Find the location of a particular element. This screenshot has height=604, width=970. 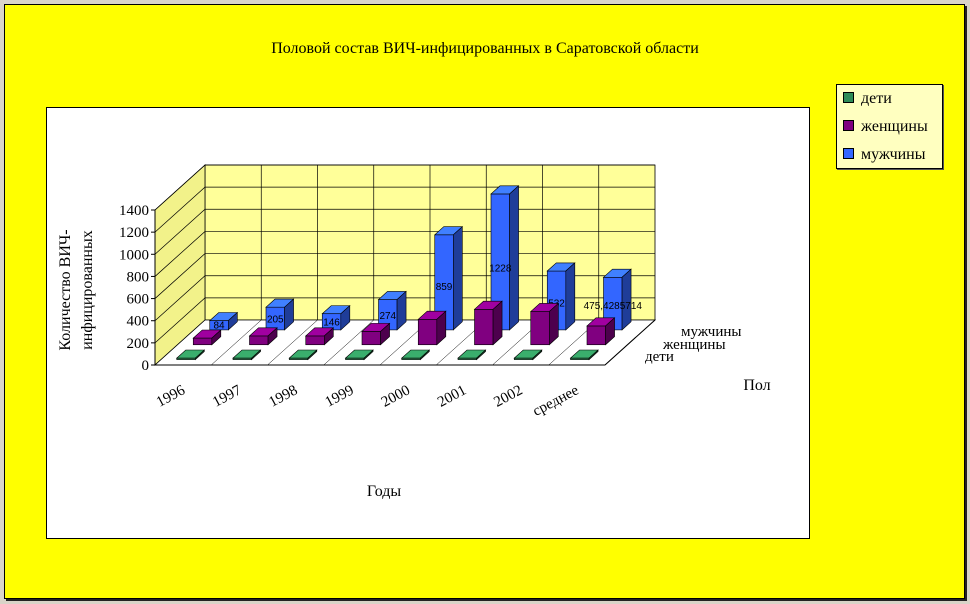

y-tick-label: 0 is located at coordinates (146, 366).